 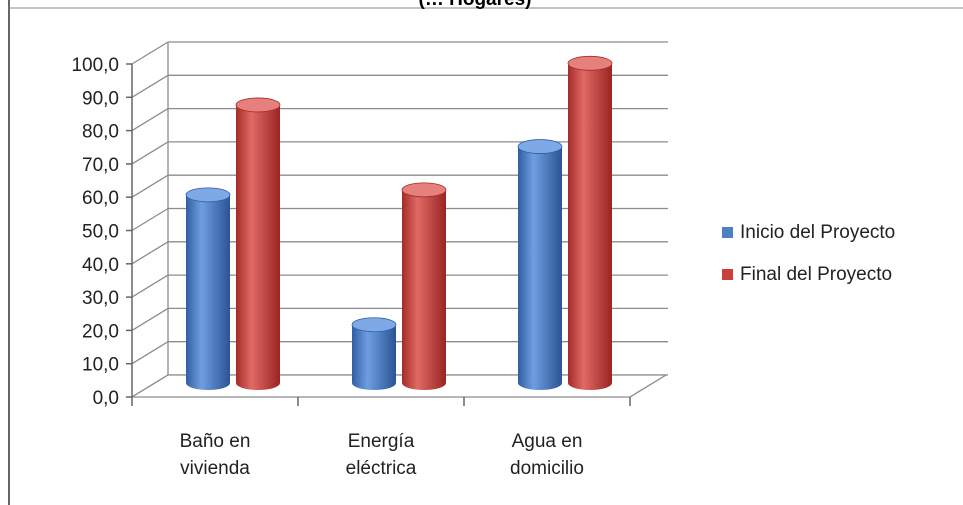 I want to click on y-tick-label: 30,0, so click(x=100, y=298).